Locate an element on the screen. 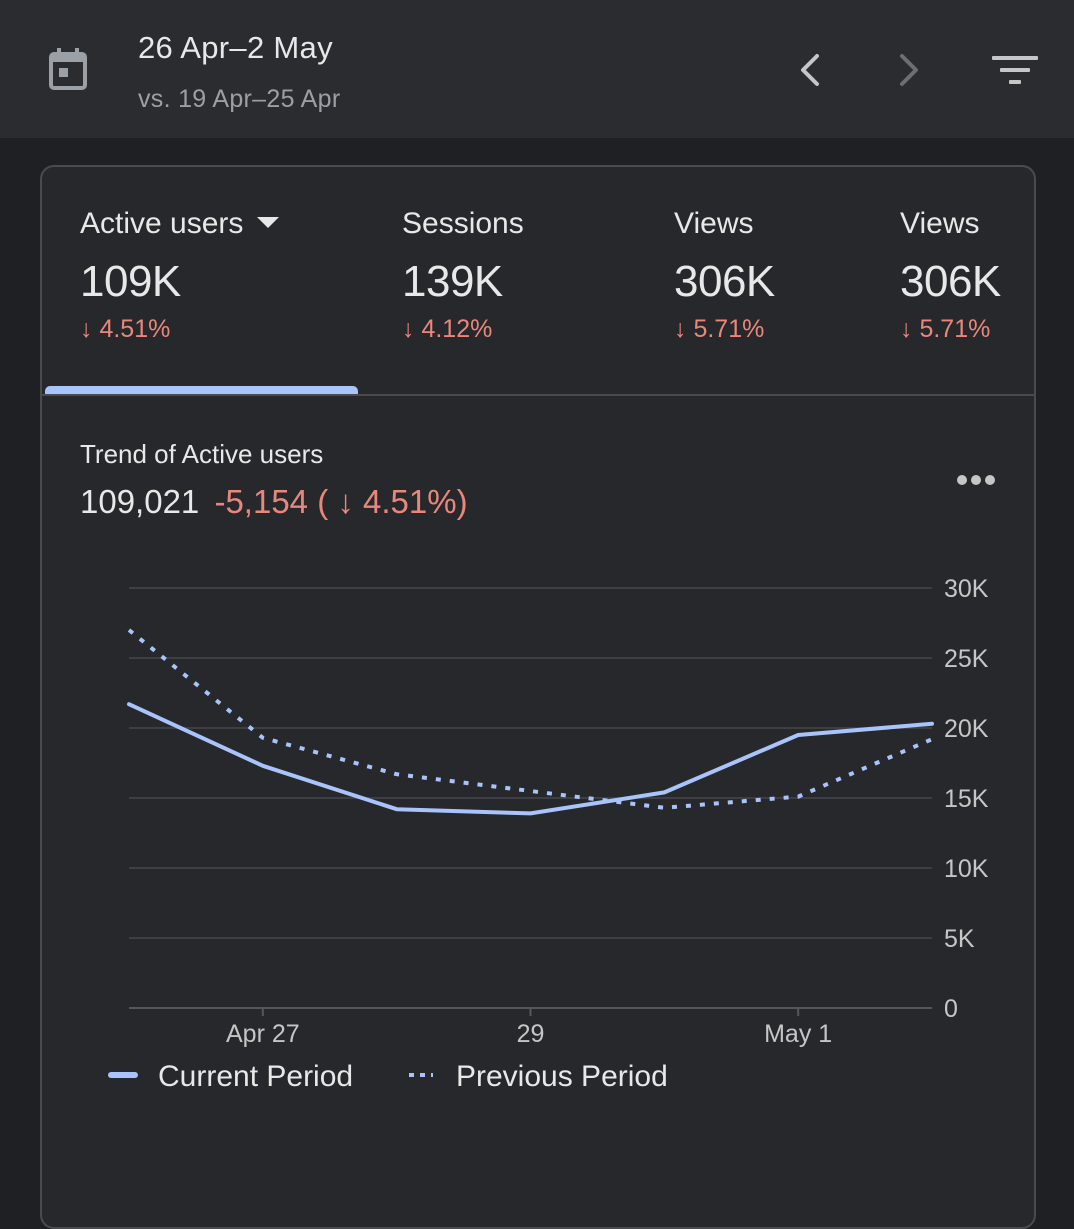  metric-tab-views-2: Views 306K ↓ 5.71% is located at coordinates (950, 275).